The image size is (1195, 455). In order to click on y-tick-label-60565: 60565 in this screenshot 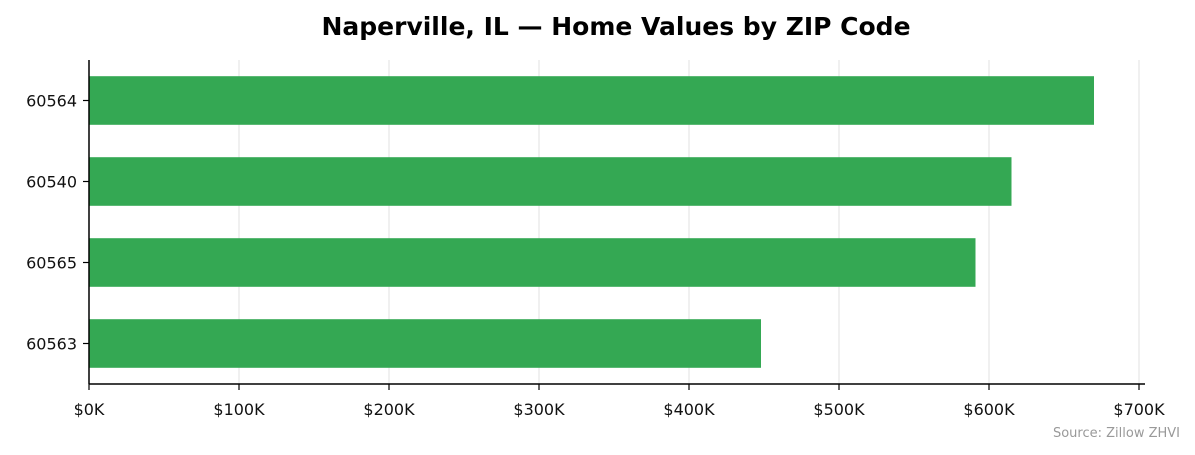, I will do `click(51, 263)`.